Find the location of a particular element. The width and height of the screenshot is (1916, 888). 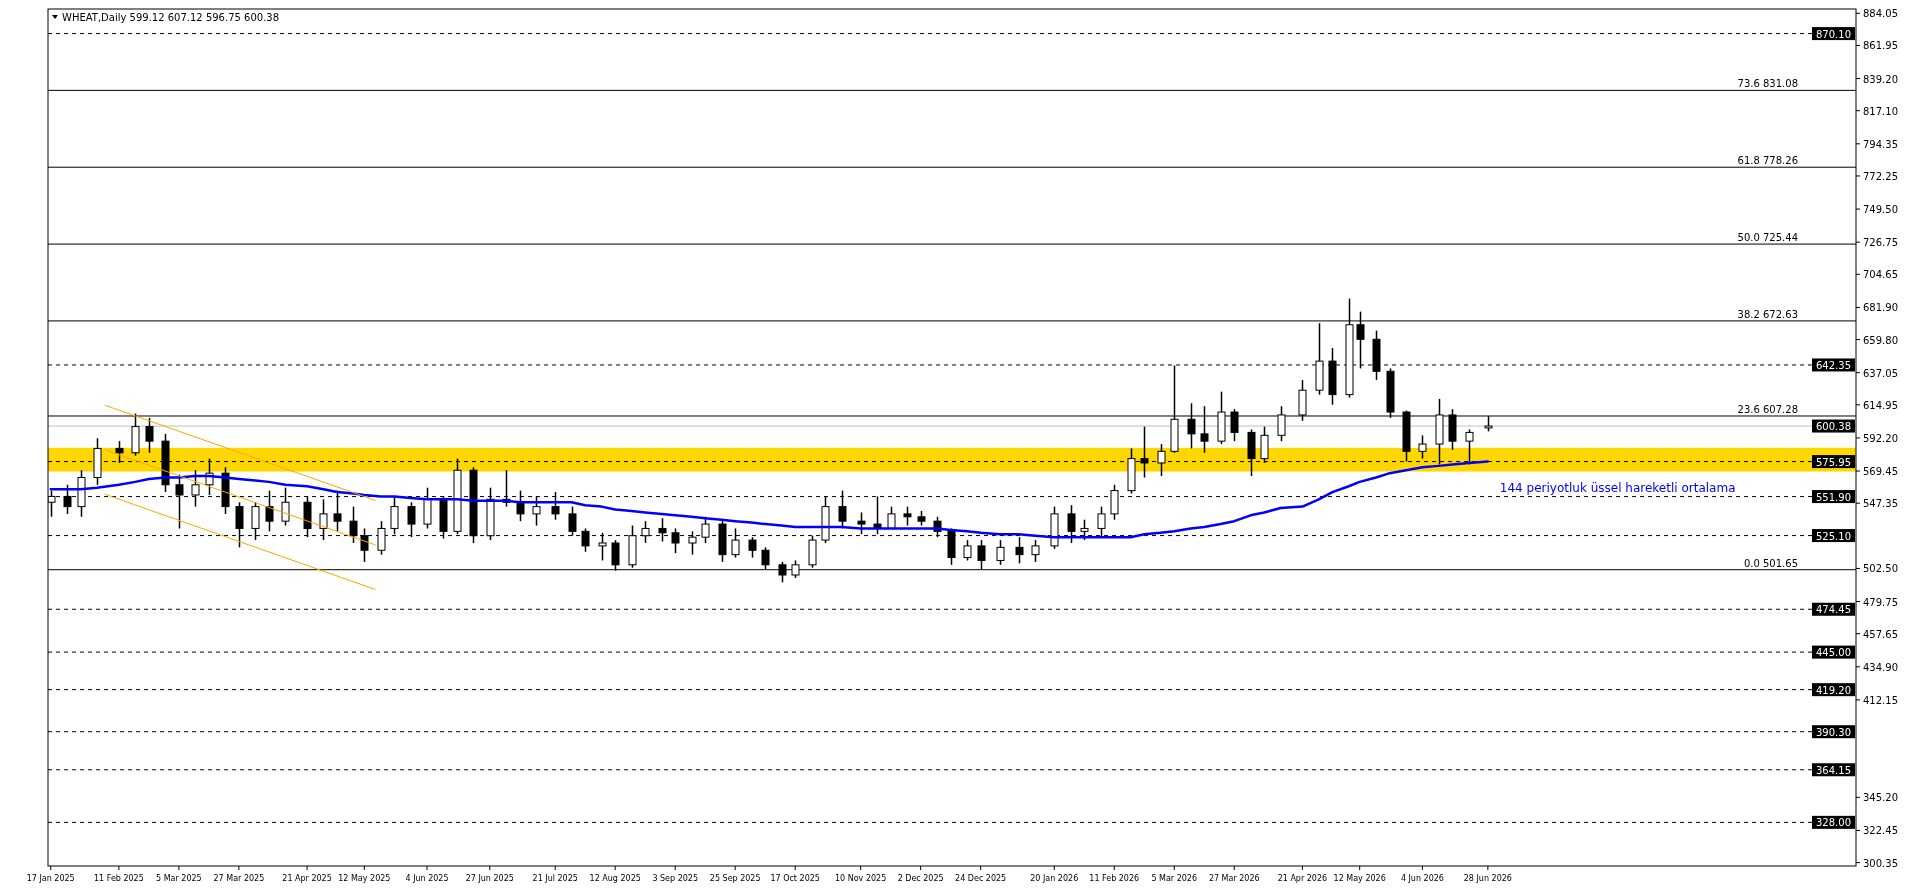

ref-line-label: 73.6 831.08 is located at coordinates (1767, 84).